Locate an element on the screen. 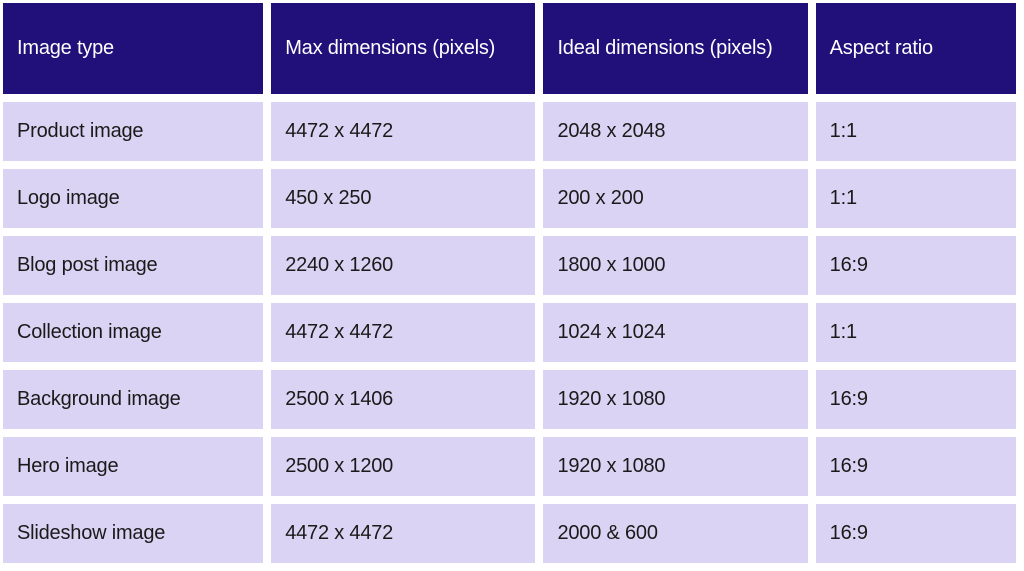 This screenshot has height=571, width=1024. table-row: Hero image 2500 x 1200 1920 x 1080 16:9 is located at coordinates (509, 466).